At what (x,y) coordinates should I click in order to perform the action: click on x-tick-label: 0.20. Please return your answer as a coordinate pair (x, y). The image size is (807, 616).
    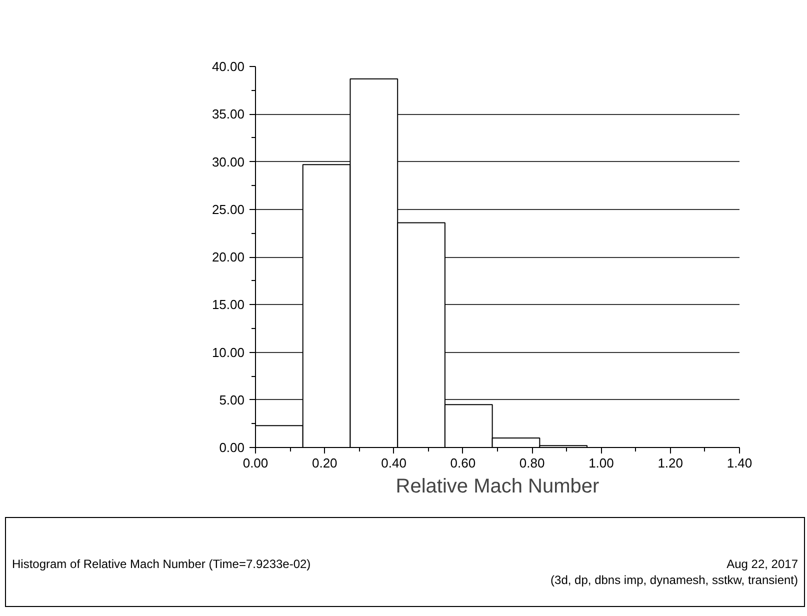
    Looking at the image, I should click on (325, 463).